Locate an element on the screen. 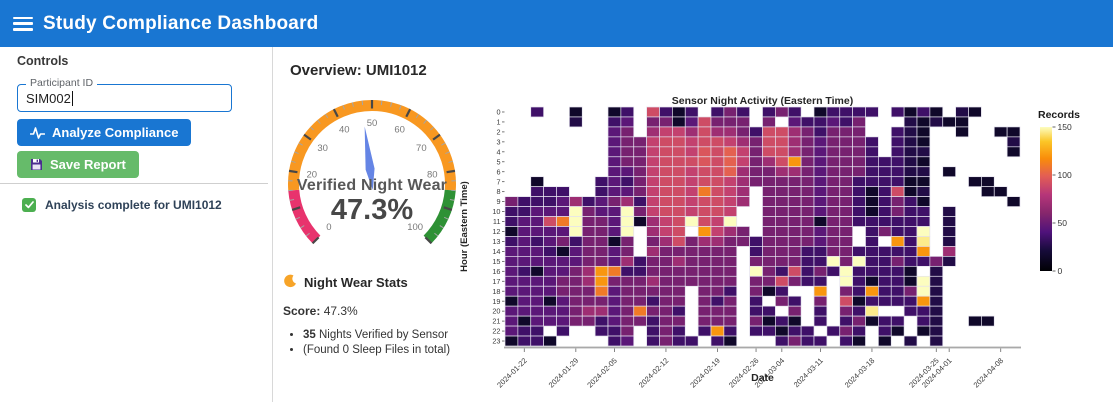  svg-text: 16 is located at coordinates (496, 271).